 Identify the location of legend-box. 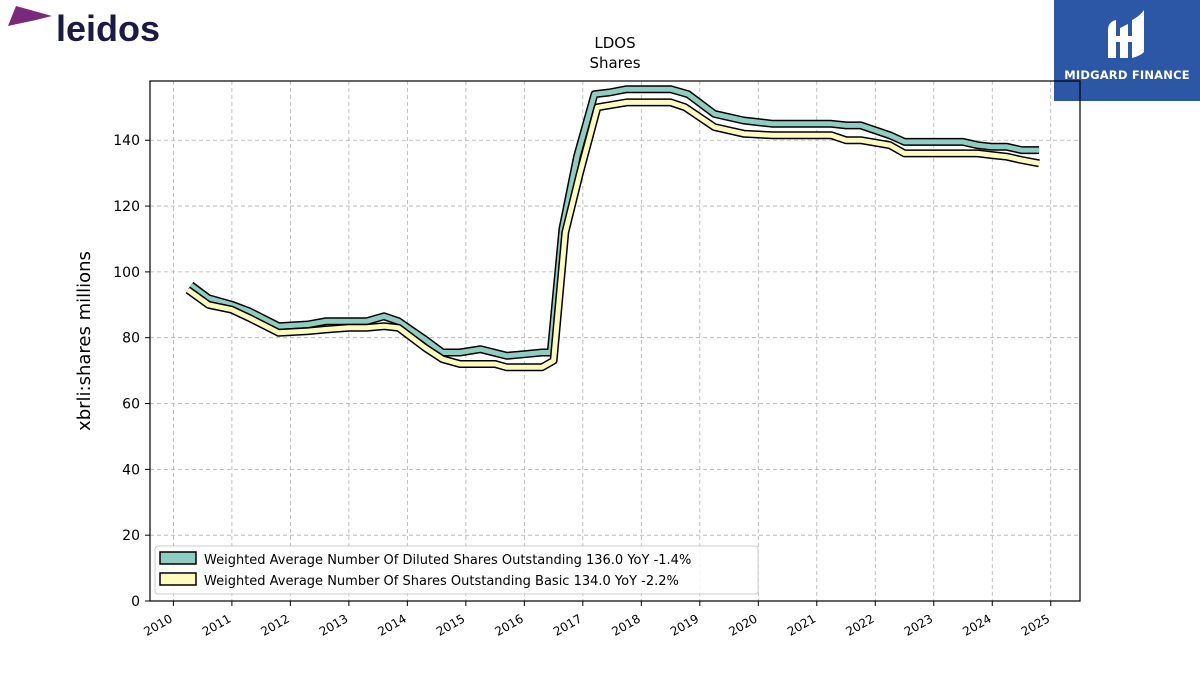
(456, 570).